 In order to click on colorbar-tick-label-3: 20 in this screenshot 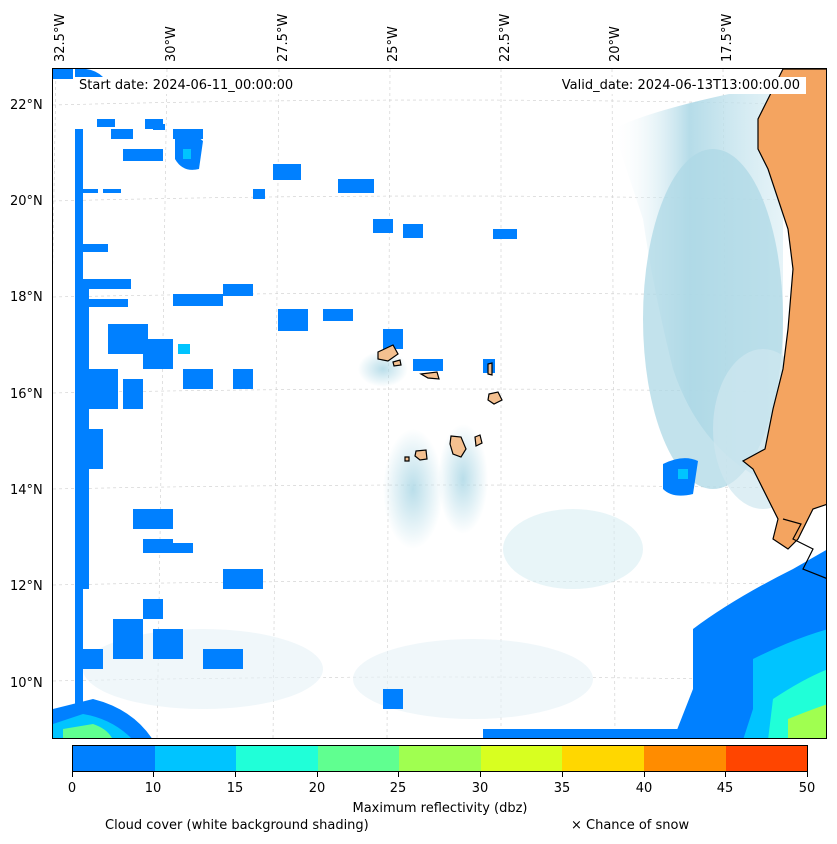, I will do `click(317, 788)`.